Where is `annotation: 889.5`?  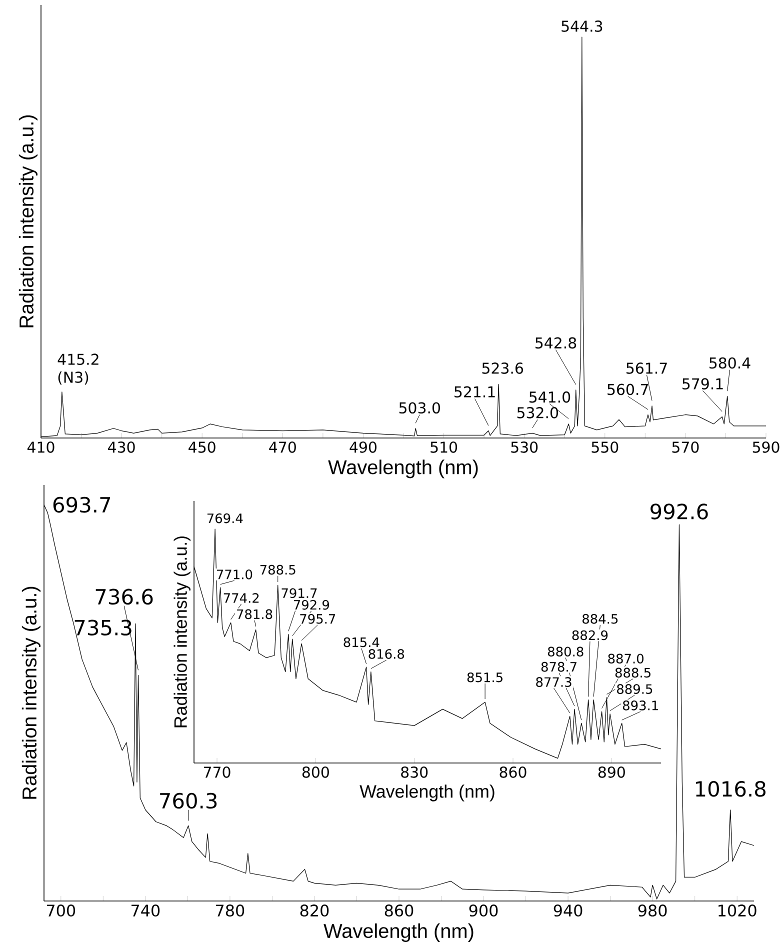 annotation: 889.5 is located at coordinates (634, 689).